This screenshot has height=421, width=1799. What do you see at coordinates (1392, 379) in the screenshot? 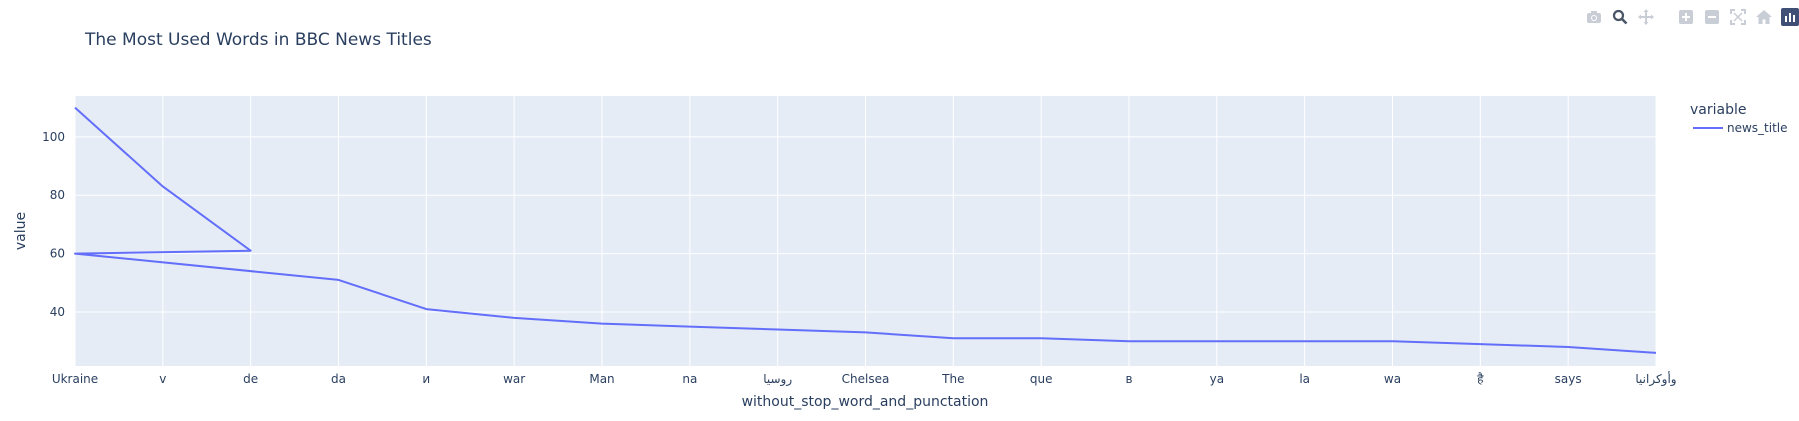
I see `x-tick-label: wa` at bounding box center [1392, 379].